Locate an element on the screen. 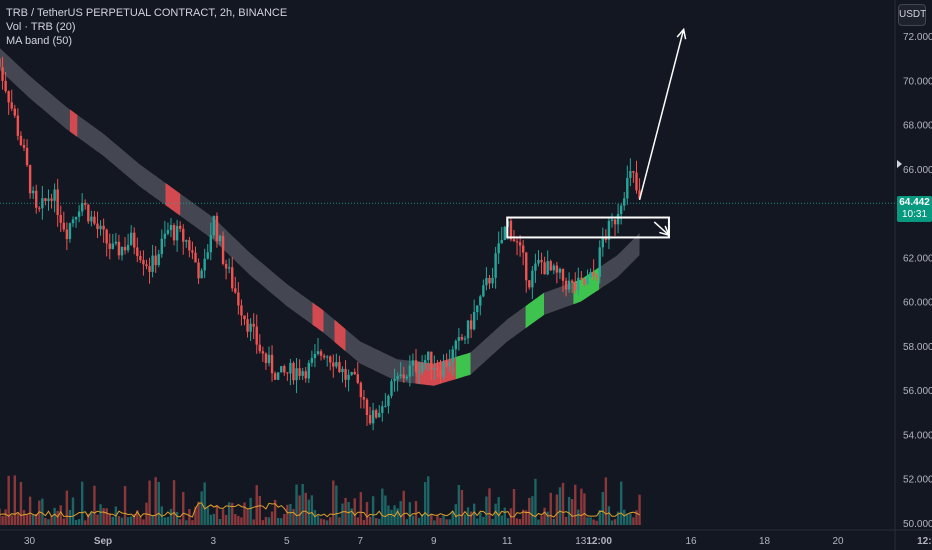 The width and height of the screenshot is (932, 550). arrow-up-shaft is located at coordinates (661, 114).